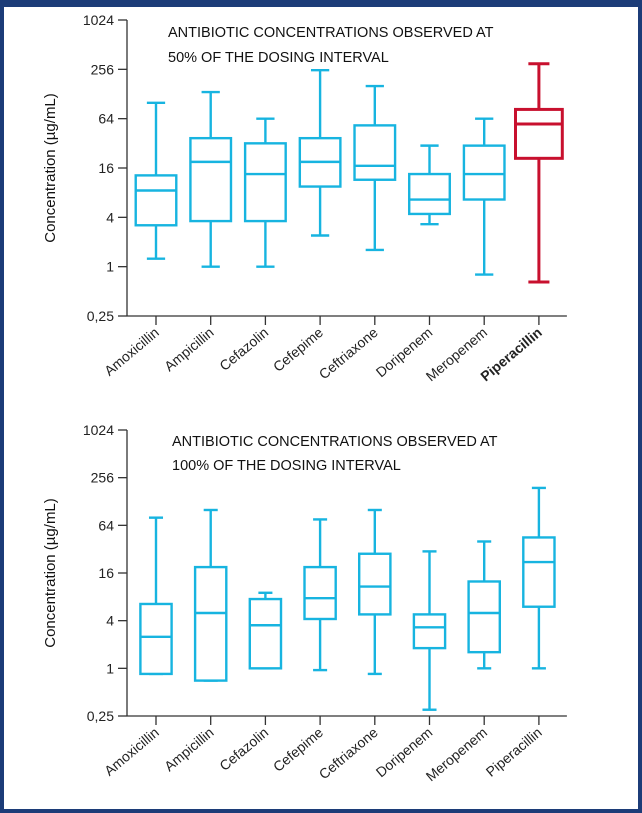 The width and height of the screenshot is (642, 813). I want to click on x-tick-label-meropenem: Meropenem, so click(457, 754).